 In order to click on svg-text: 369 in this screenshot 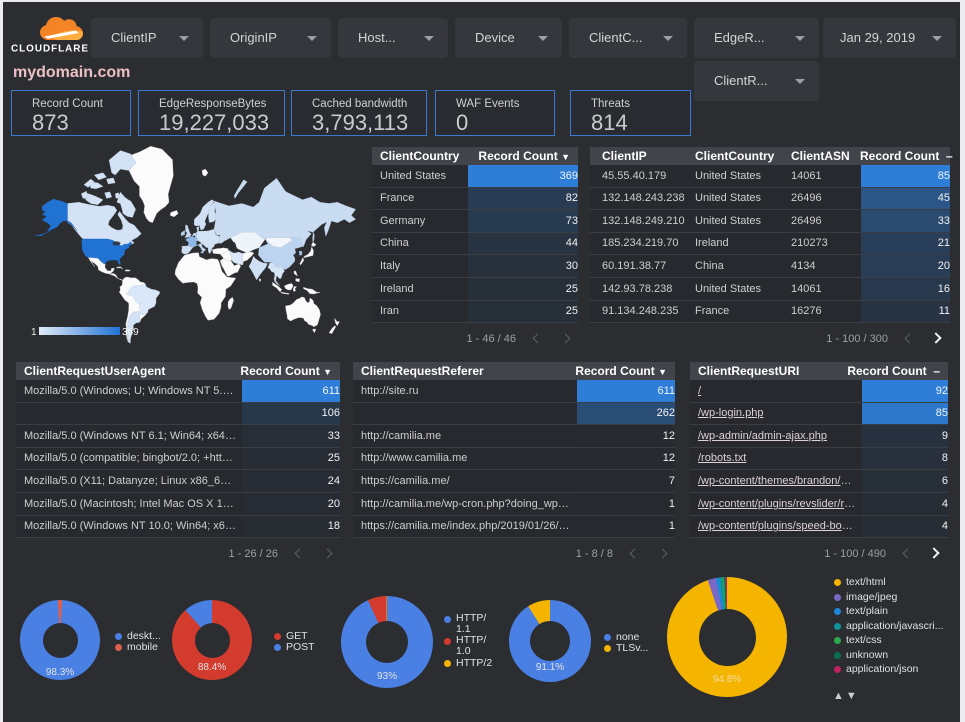, I will do `click(130, 332)`.